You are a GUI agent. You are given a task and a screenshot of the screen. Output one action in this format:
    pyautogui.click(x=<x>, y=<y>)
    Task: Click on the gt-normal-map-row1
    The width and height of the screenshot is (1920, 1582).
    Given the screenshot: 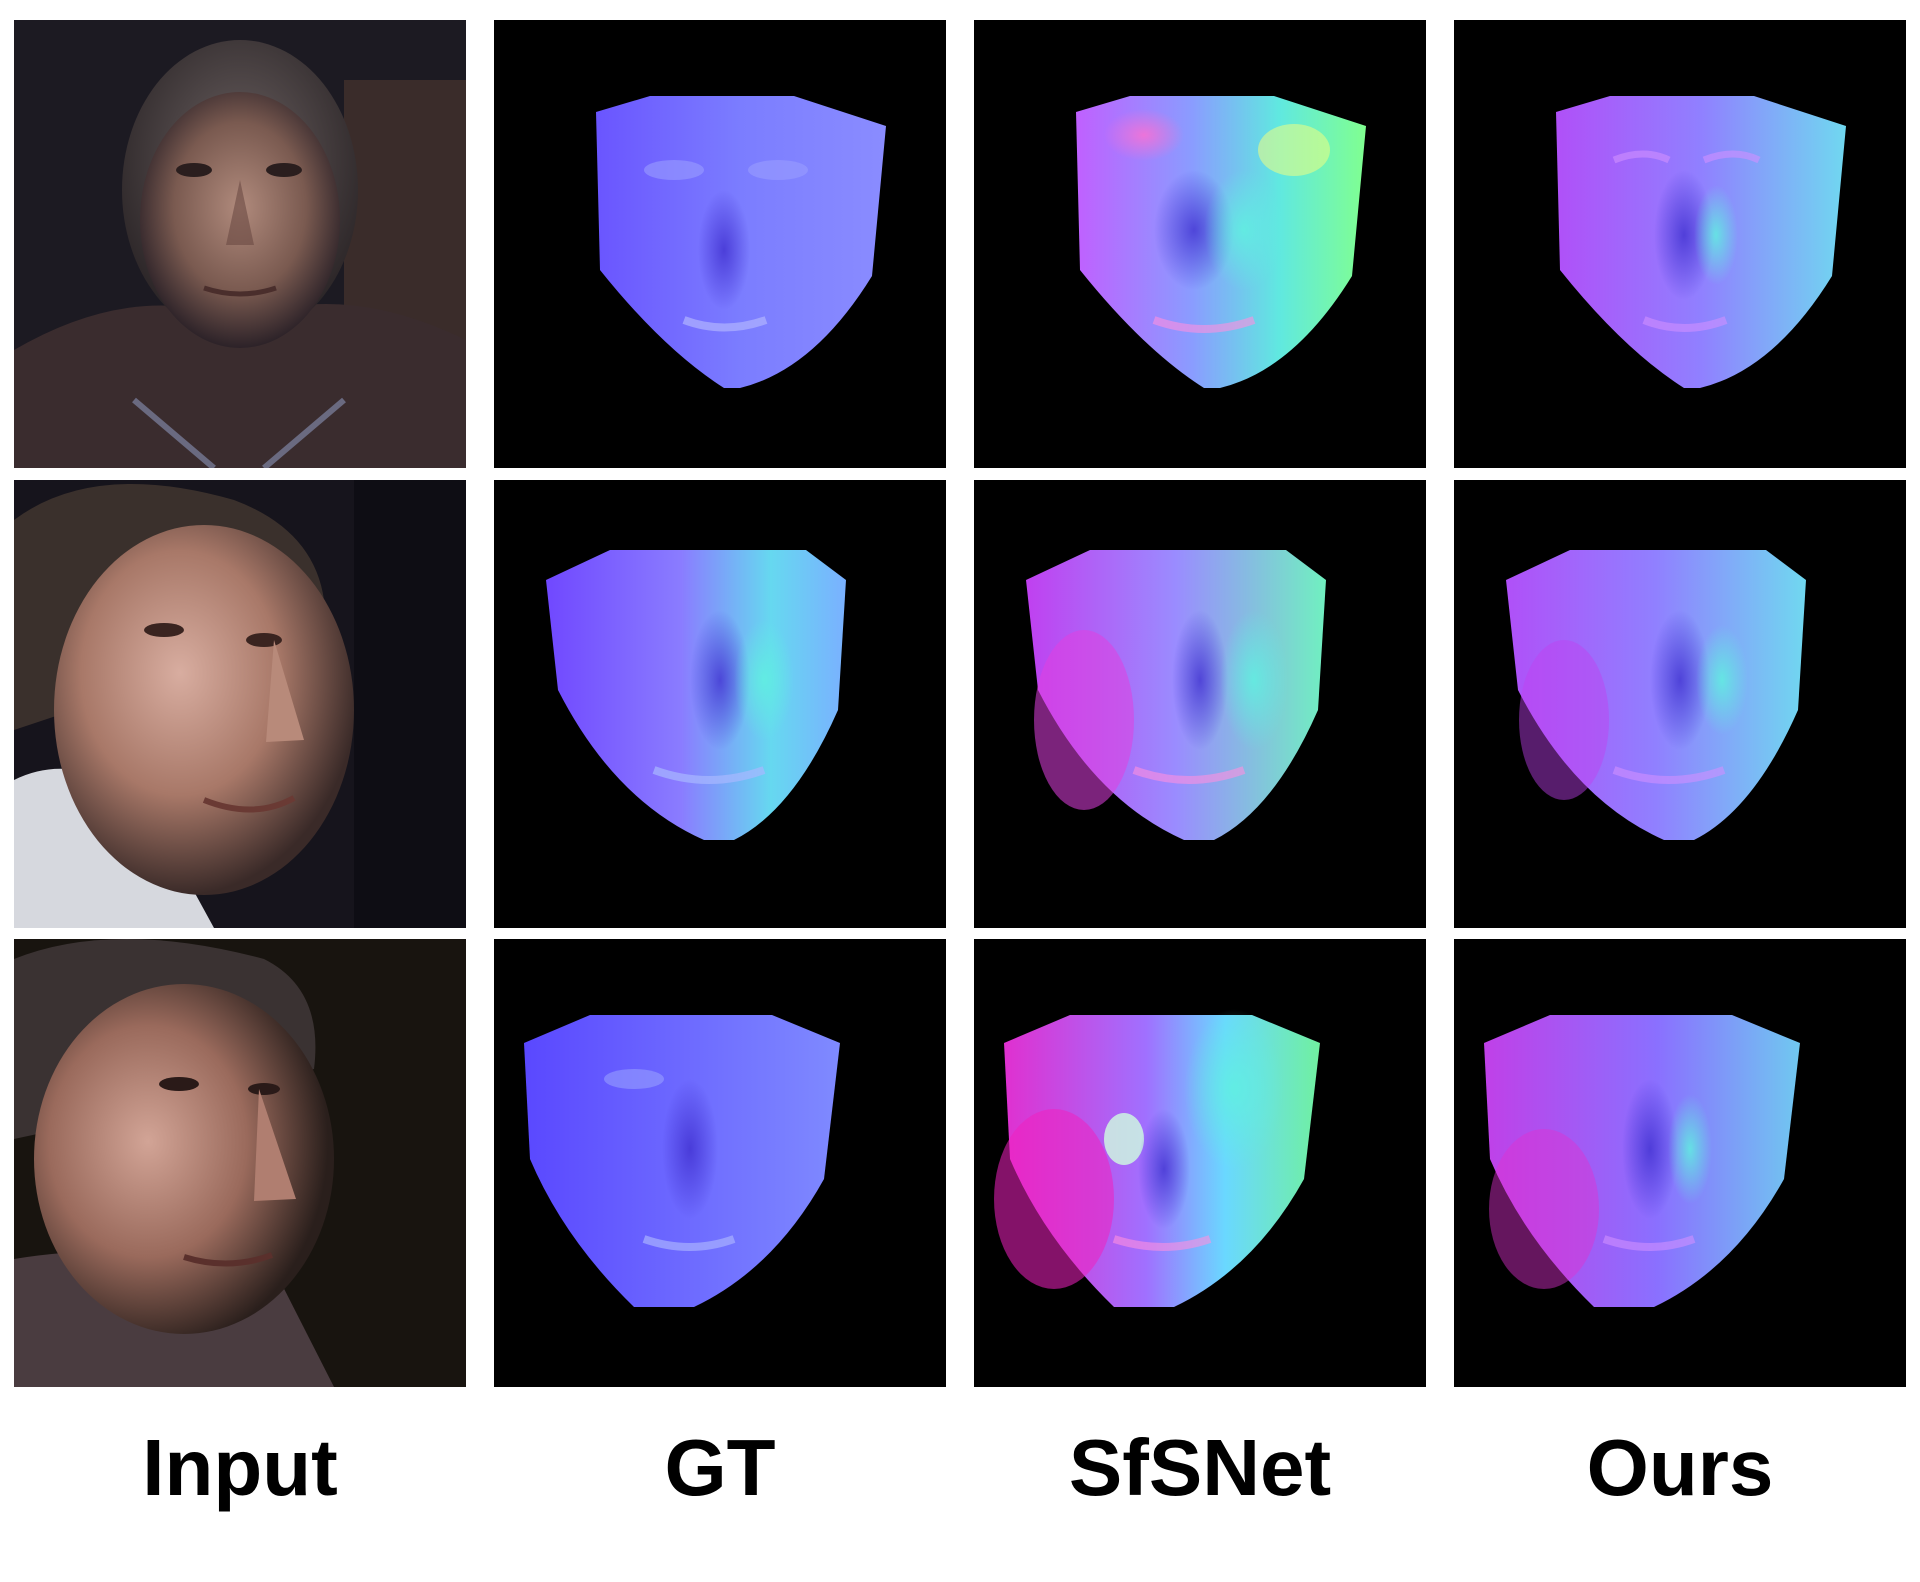 What is the action you would take?
    pyautogui.click(x=720, y=244)
    